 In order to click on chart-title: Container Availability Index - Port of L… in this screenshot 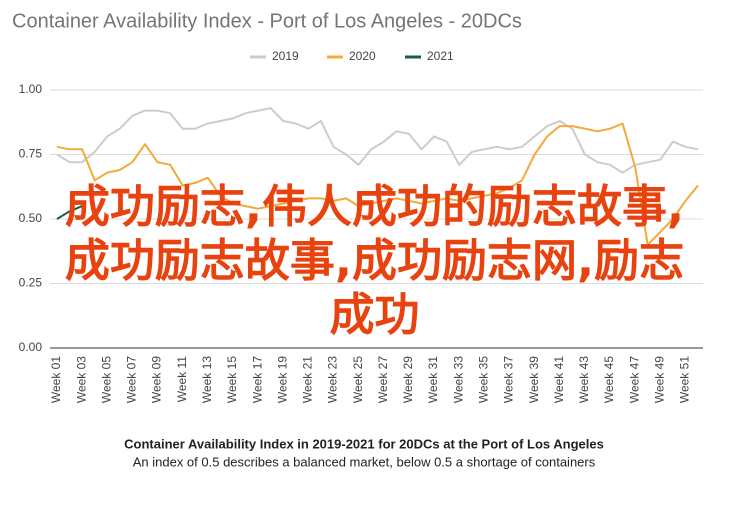, I will do `click(267, 21)`.